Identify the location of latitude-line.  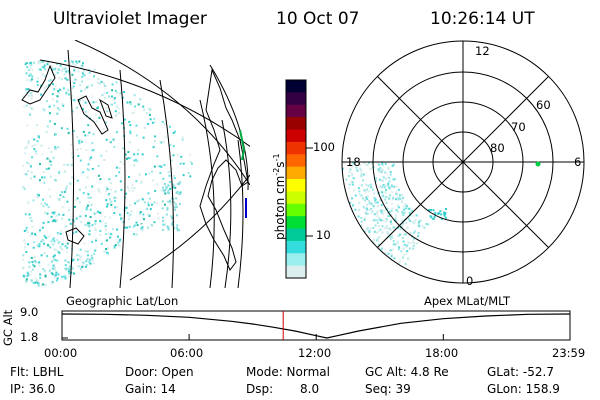
(144, 103).